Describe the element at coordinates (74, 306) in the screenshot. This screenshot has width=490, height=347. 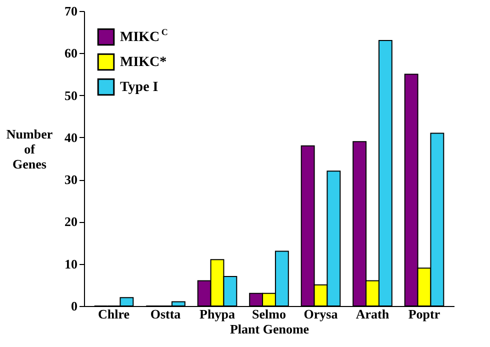
I see `y-tick-label: 0` at that location.